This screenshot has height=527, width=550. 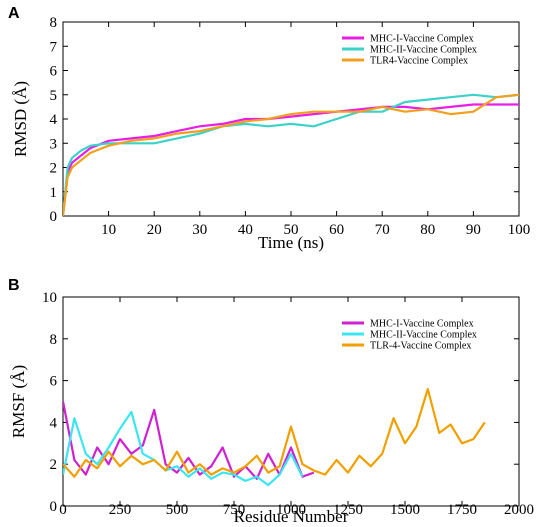 What do you see at coordinates (519, 230) in the screenshot?
I see `x-tick-label: 100` at bounding box center [519, 230].